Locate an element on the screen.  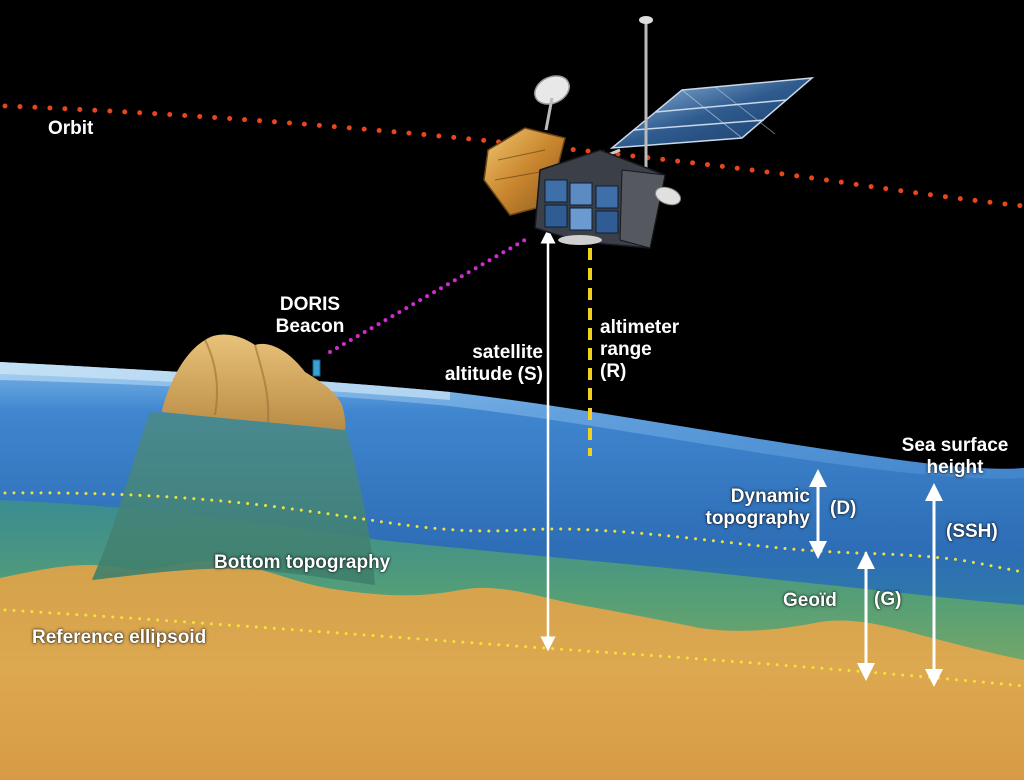
dynamic-symbol-label: (D) is located at coordinates (843, 508).